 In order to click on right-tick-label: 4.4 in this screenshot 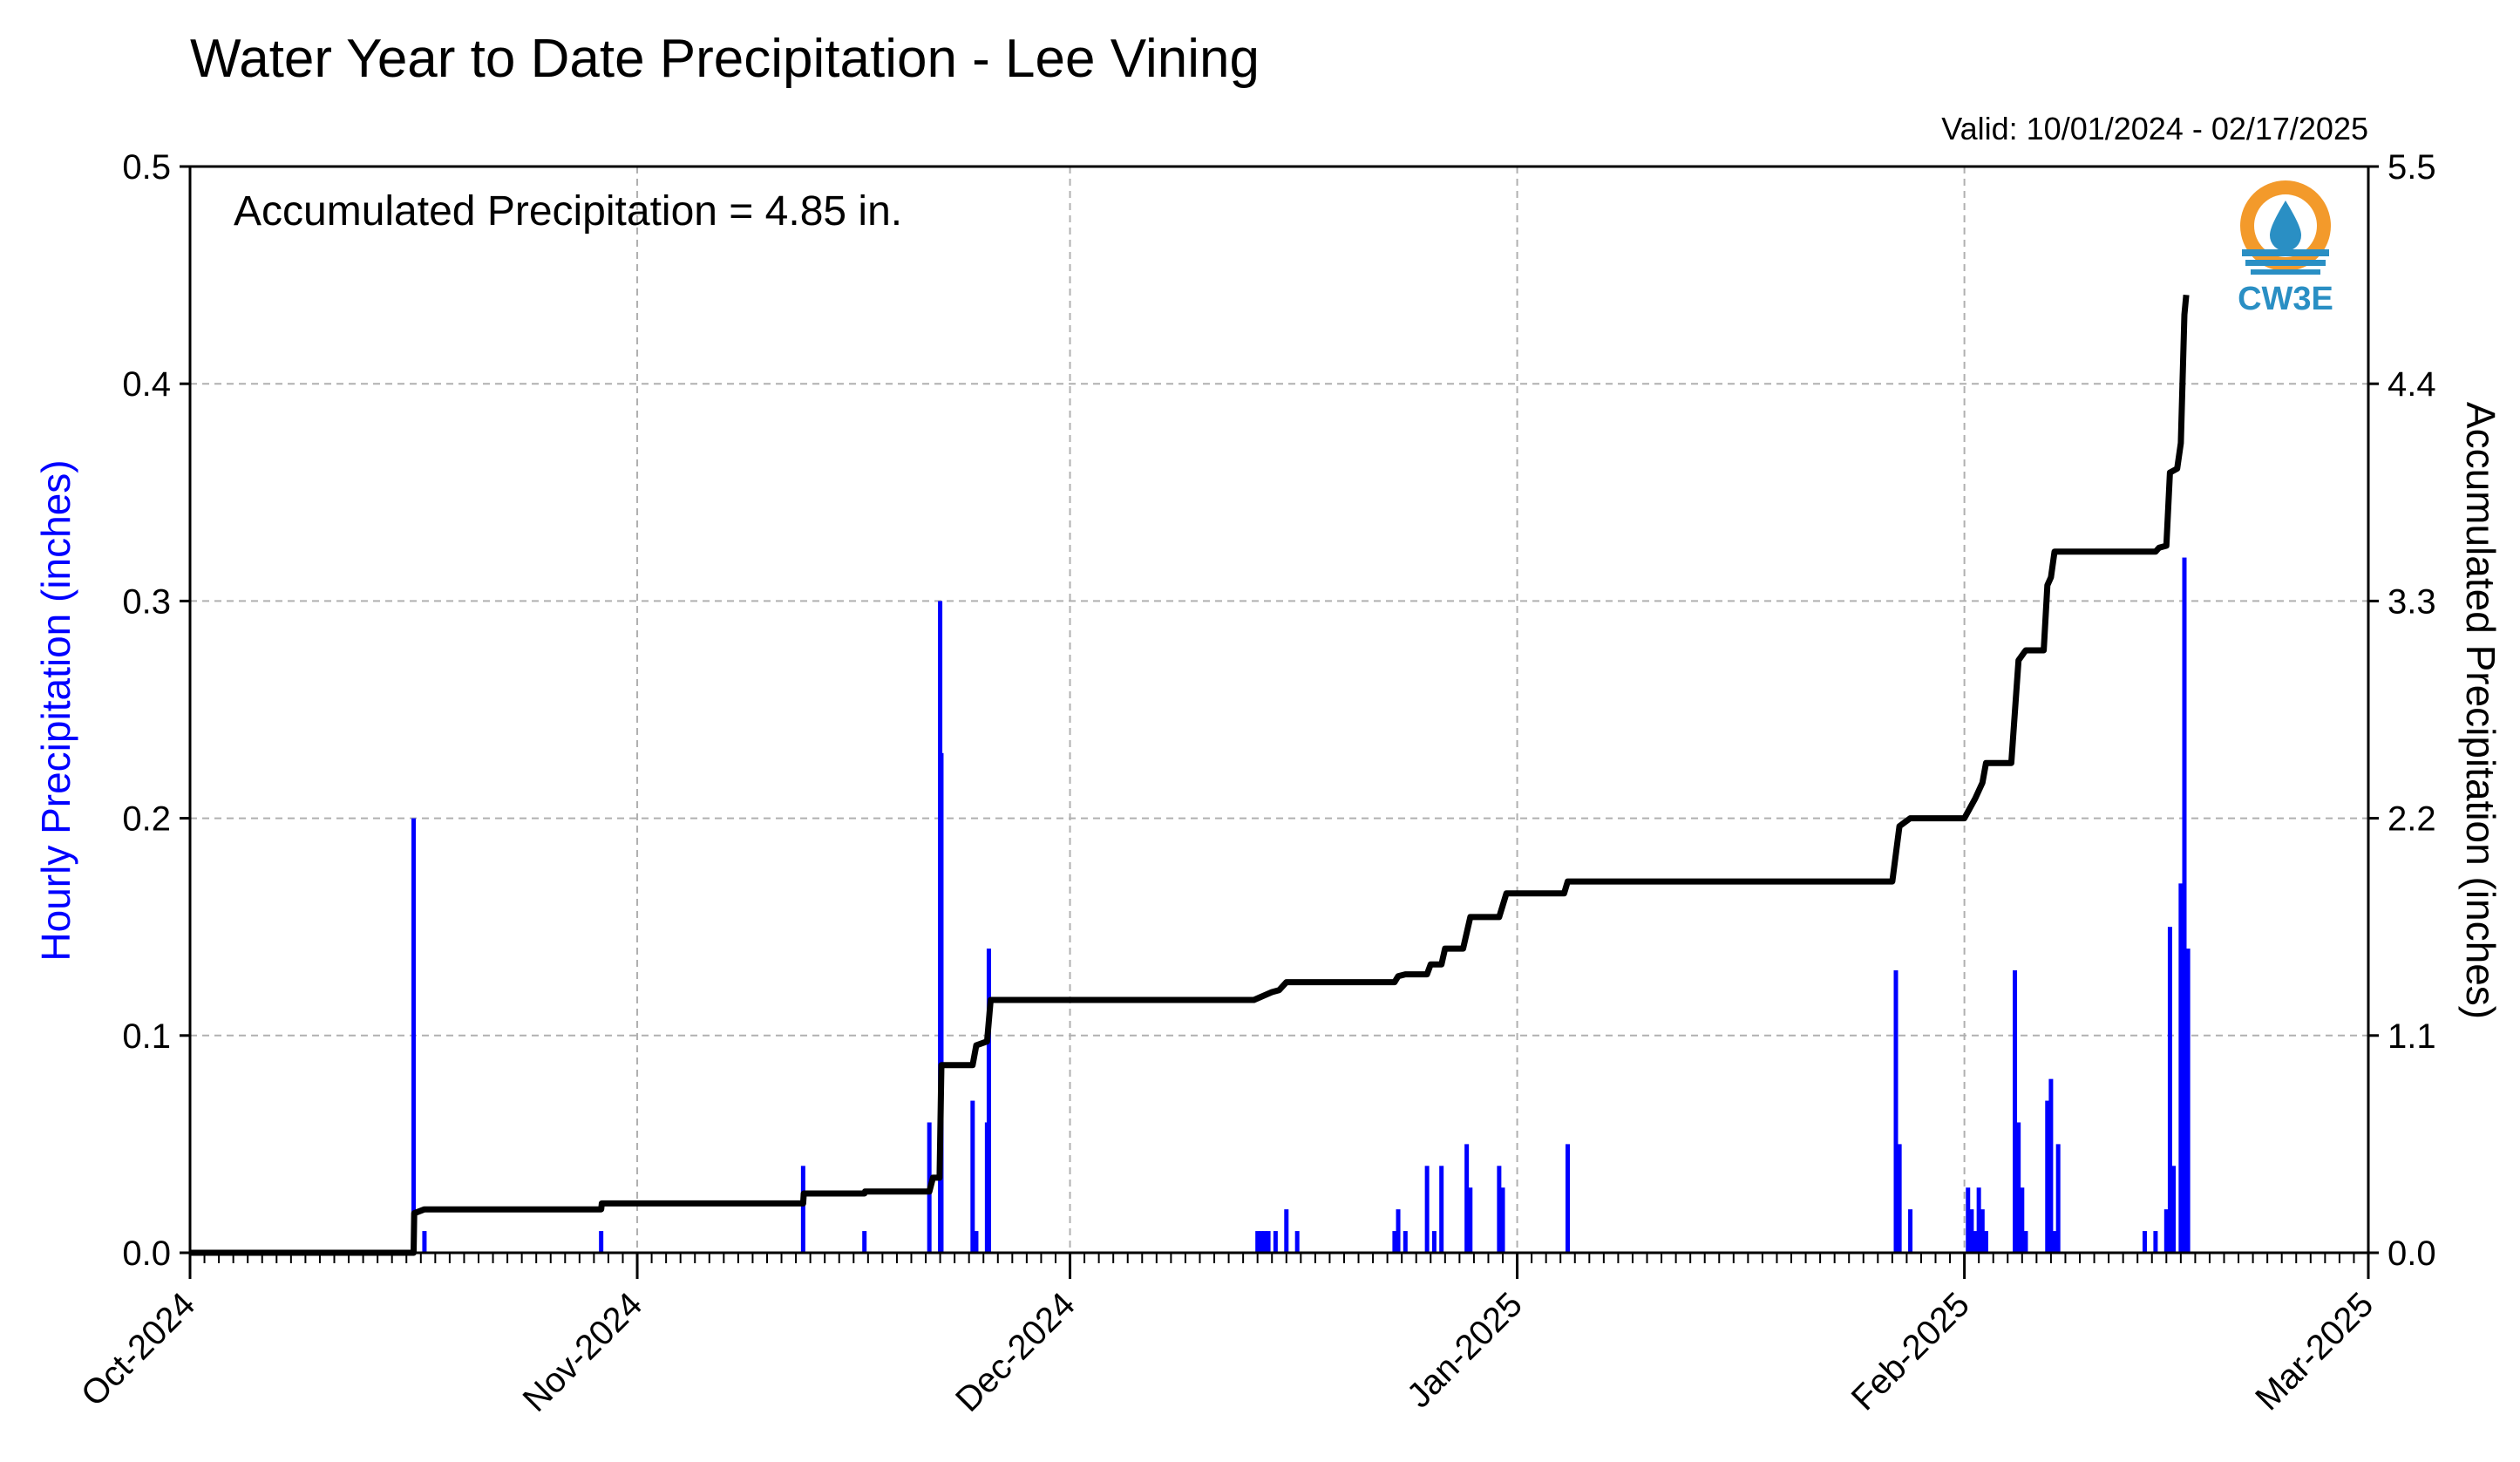, I will do `click(2412, 384)`.